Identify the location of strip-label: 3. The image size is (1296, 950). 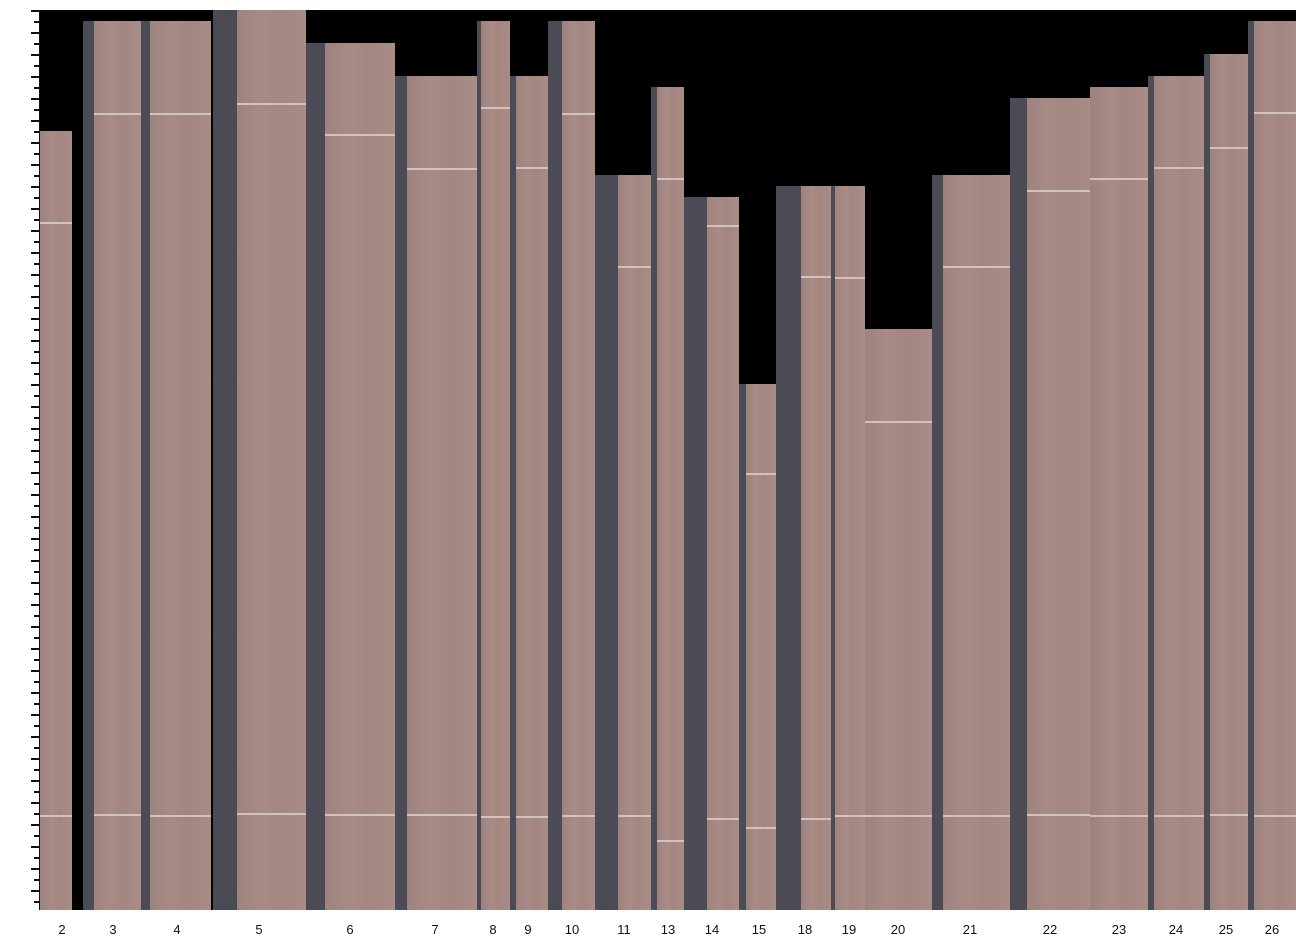
(113, 929).